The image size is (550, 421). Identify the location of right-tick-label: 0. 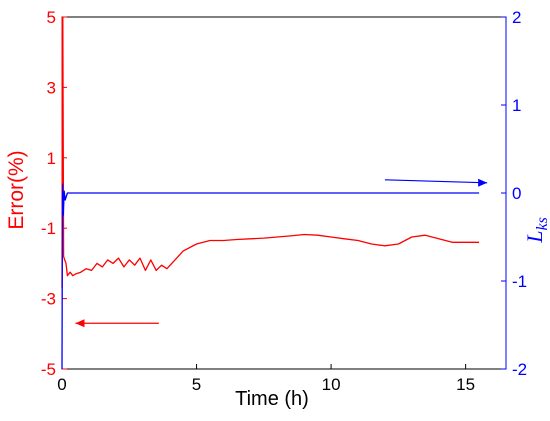
(516, 193).